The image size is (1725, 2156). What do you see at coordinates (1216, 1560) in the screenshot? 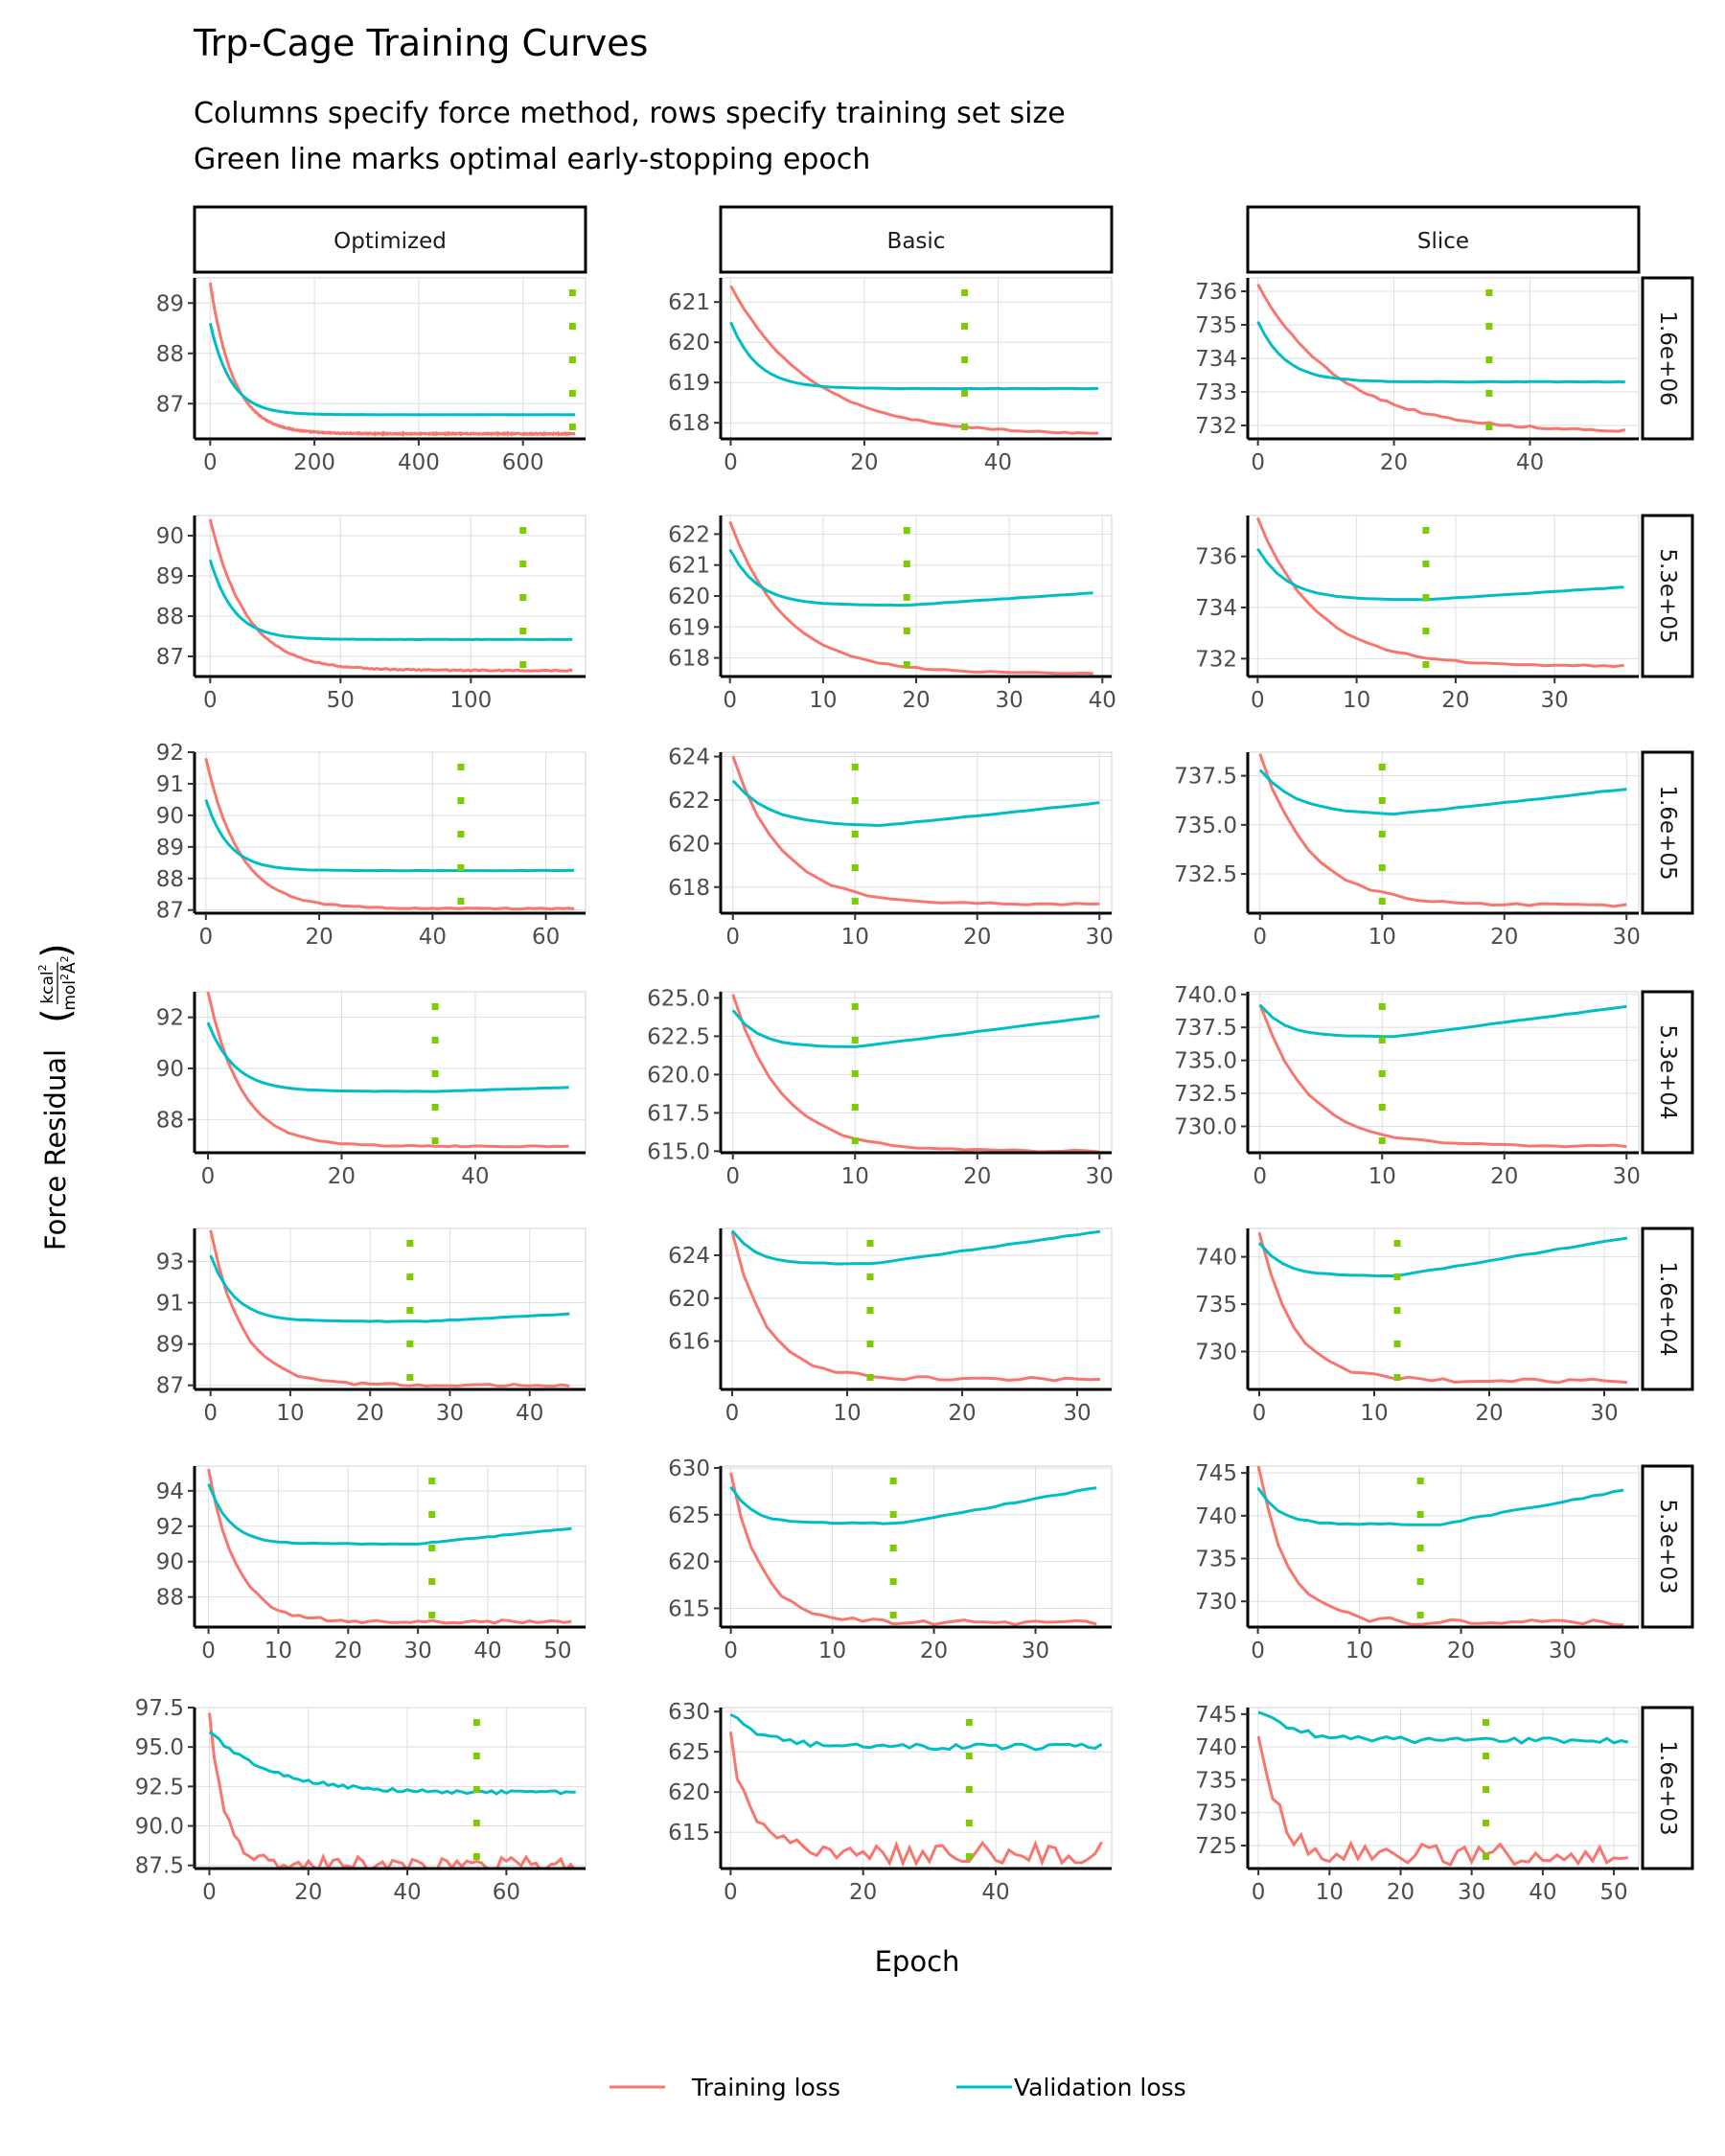
I see `y-tick-label: 735` at bounding box center [1216, 1560].